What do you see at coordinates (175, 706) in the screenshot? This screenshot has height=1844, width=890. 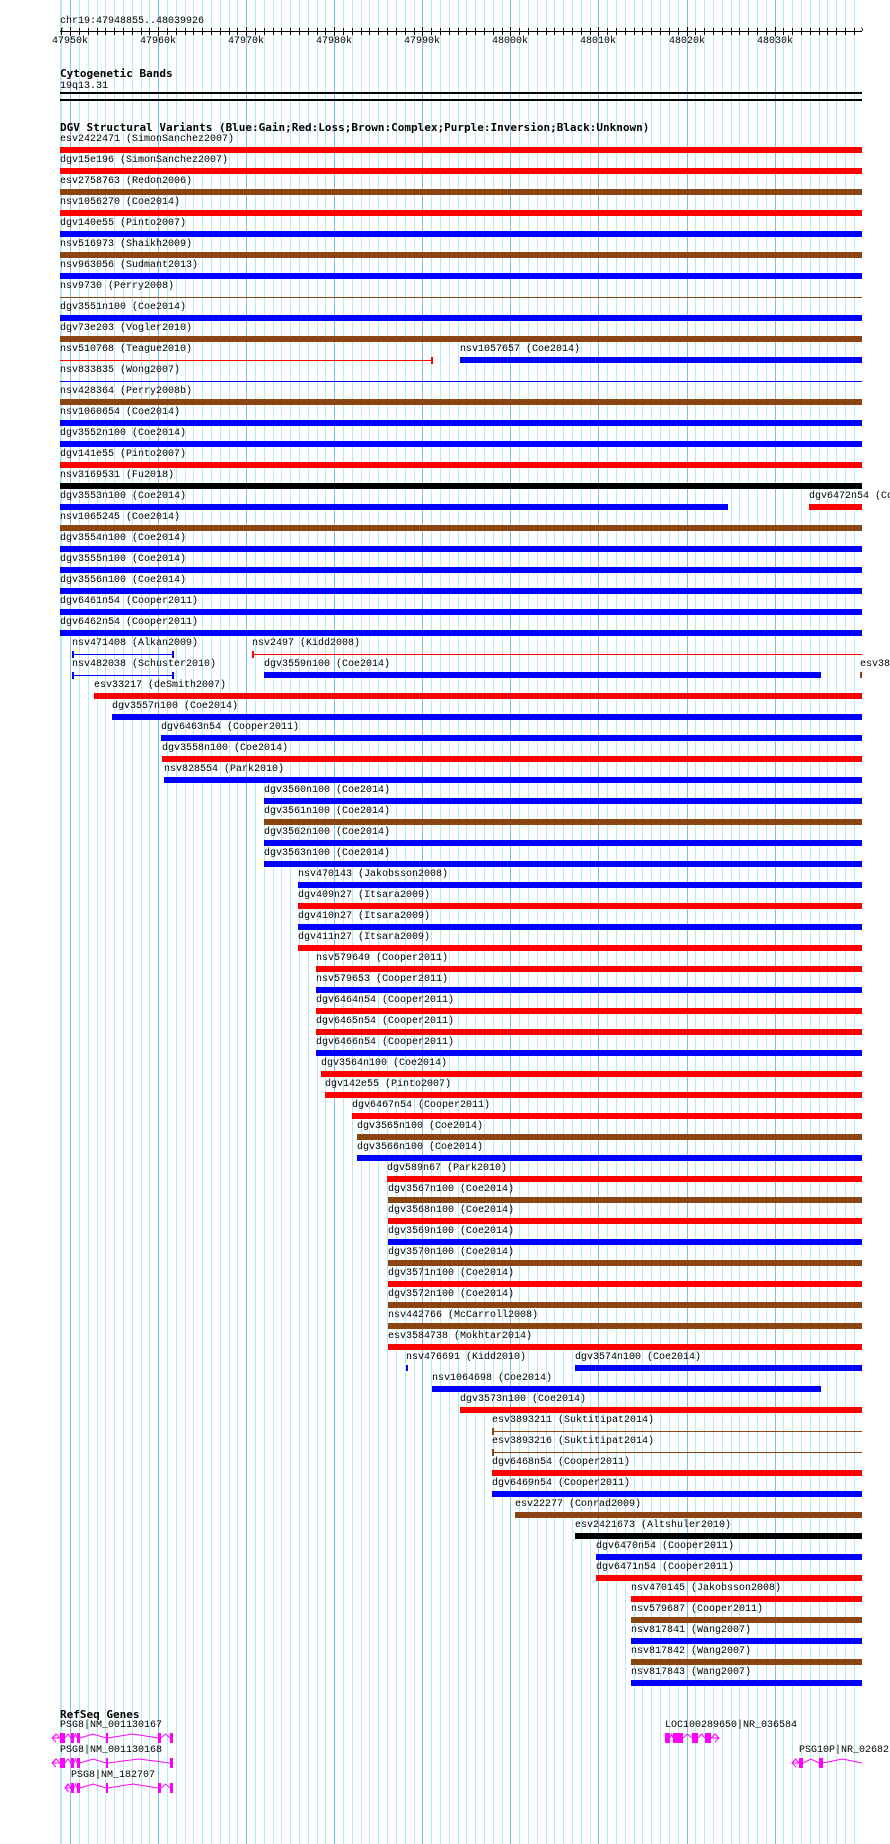 I see `variant-label: dgv3557n100 (Coe2014)` at bounding box center [175, 706].